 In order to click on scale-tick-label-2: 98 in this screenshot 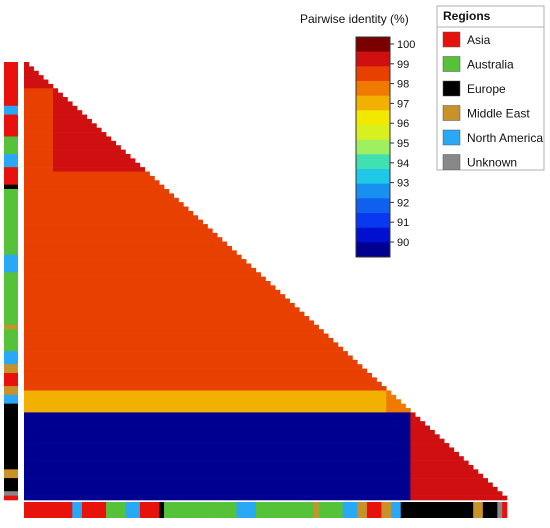, I will do `click(403, 85)`.